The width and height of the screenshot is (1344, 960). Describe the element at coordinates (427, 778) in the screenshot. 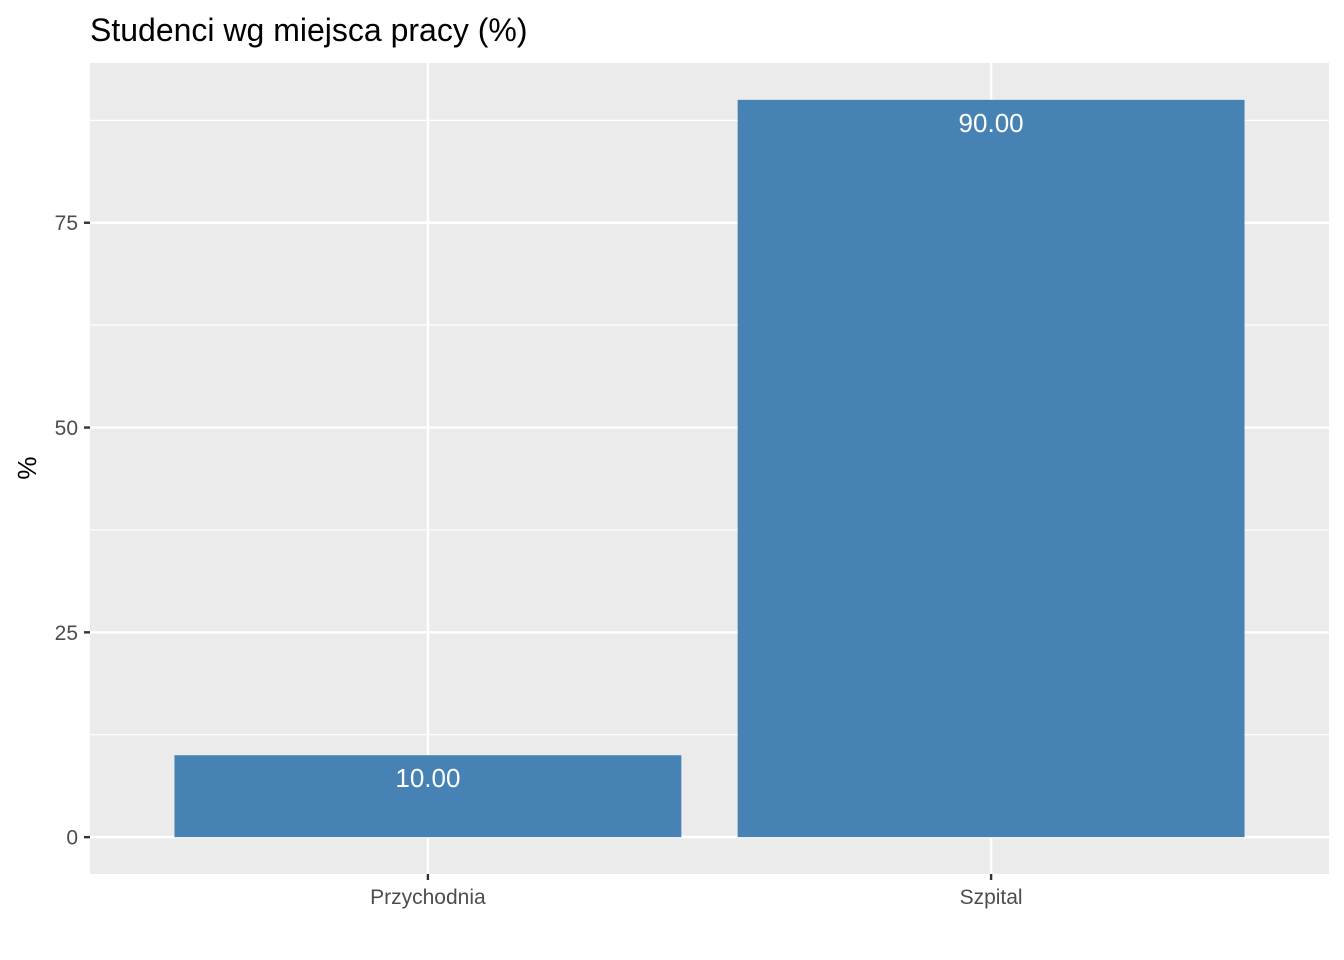

I see `bar-value-label: 10.00` at that location.